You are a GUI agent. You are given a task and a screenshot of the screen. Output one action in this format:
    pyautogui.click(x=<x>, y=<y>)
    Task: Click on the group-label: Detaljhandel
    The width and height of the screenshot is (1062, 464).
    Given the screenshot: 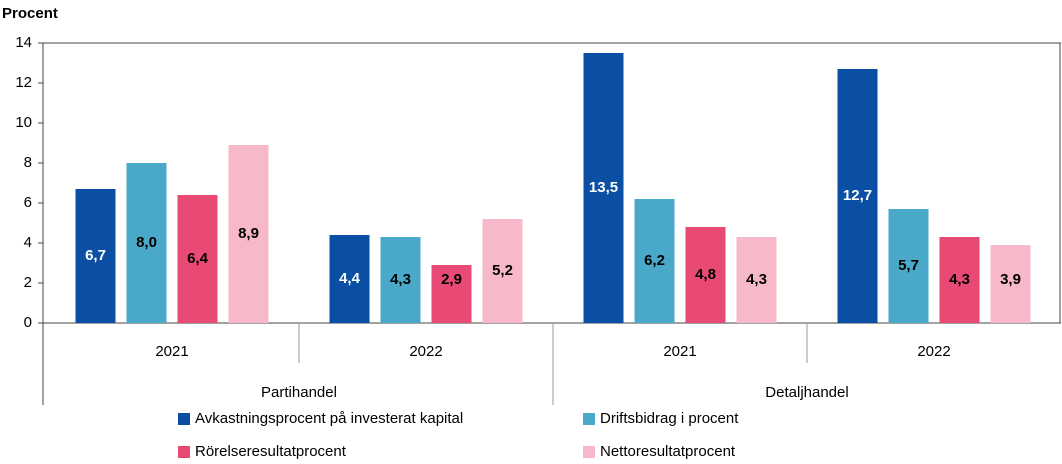 What is the action you would take?
    pyautogui.click(x=806, y=392)
    